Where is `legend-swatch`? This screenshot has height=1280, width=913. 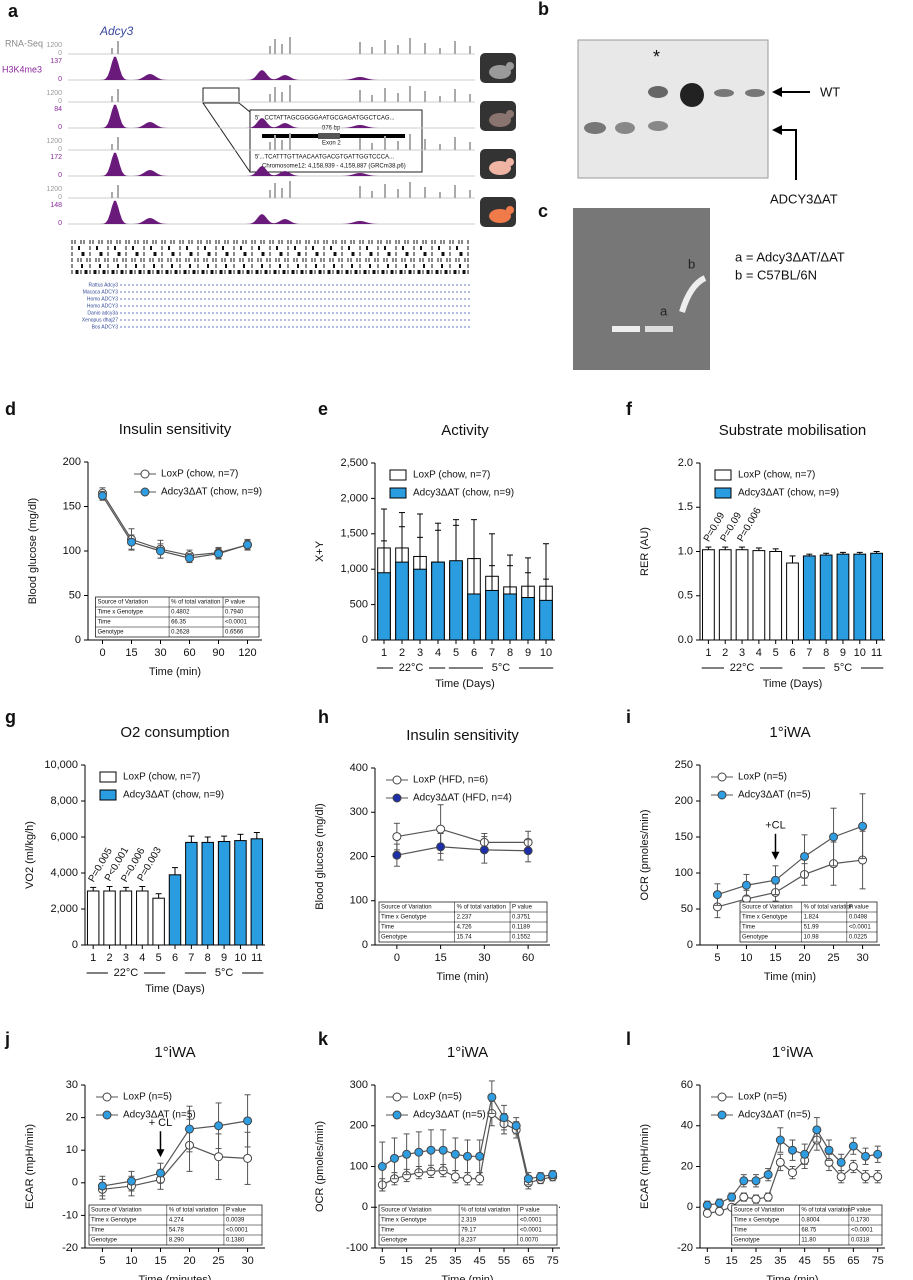 legend-swatch is located at coordinates (108, 795).